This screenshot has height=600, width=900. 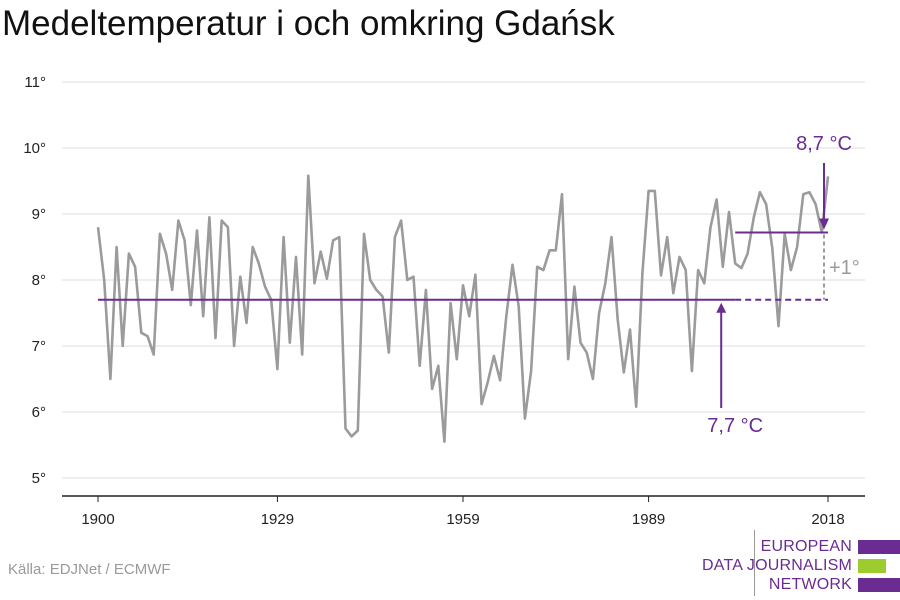 I want to click on logo-bar-purple-top, so click(x=879, y=547).